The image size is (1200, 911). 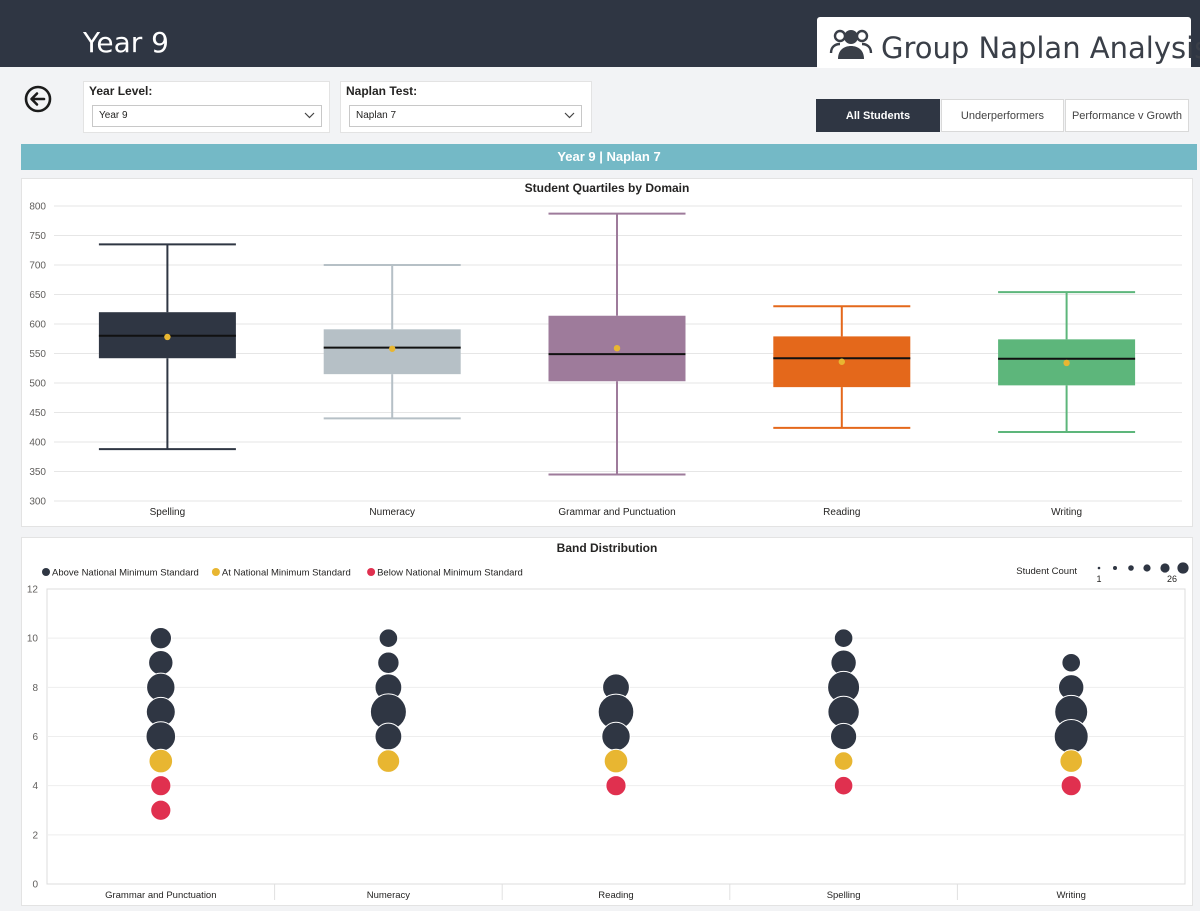 What do you see at coordinates (392, 342) in the screenshot?
I see `box-numeracy` at bounding box center [392, 342].